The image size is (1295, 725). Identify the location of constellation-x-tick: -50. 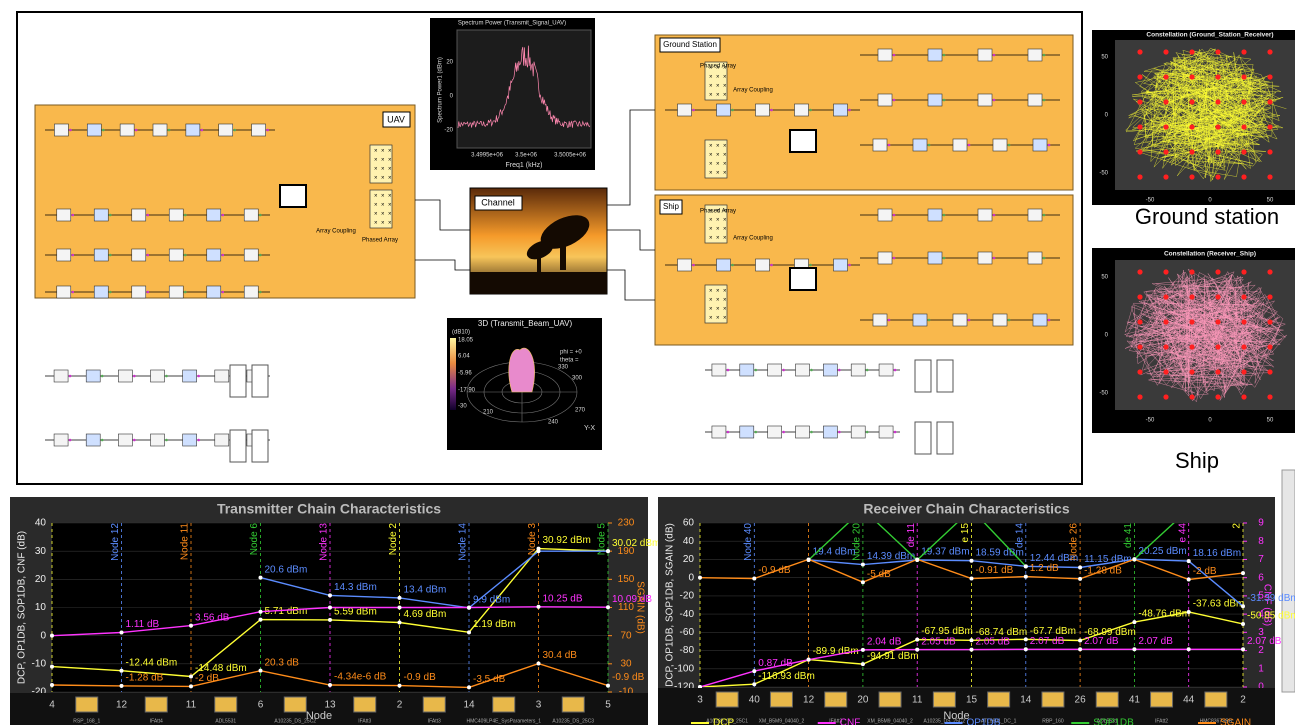
(1150, 201).